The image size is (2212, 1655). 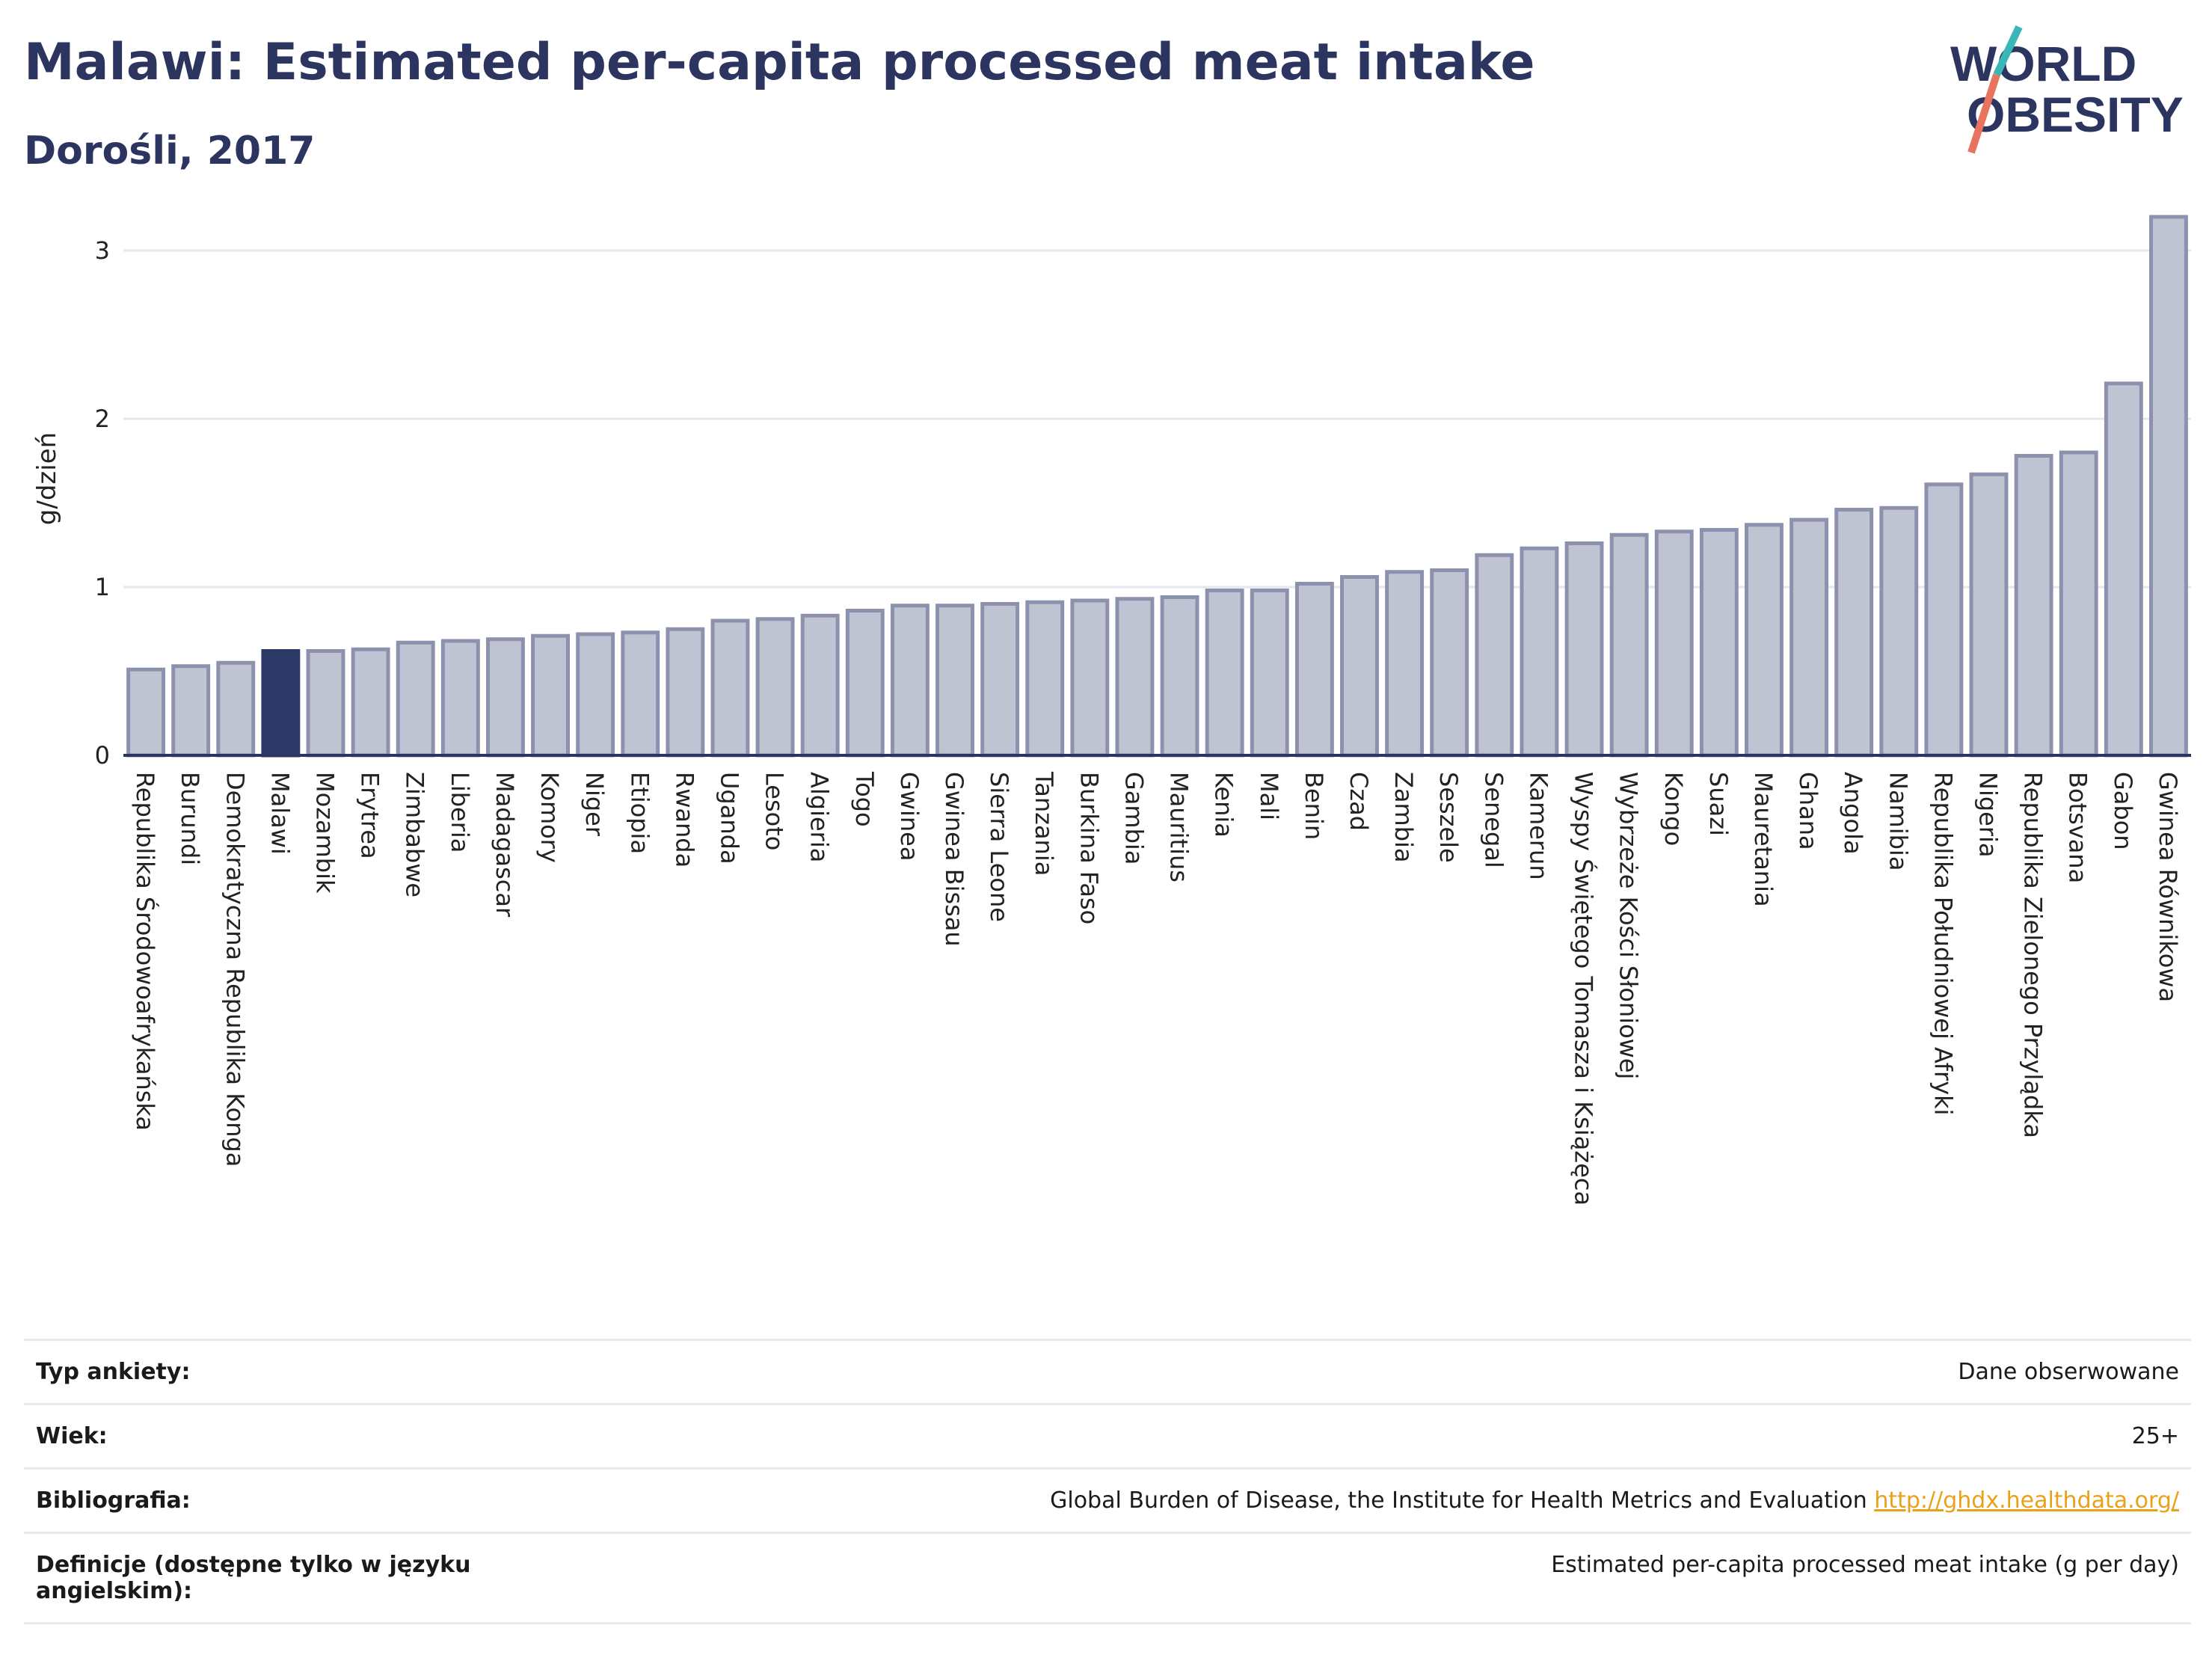 What do you see at coordinates (1988, 814) in the screenshot?
I see `x-tick-label: Nigeria` at bounding box center [1988, 814].